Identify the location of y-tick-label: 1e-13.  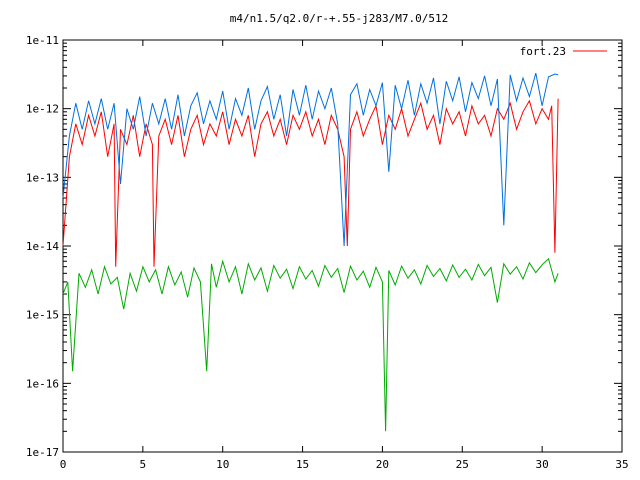
(42, 177).